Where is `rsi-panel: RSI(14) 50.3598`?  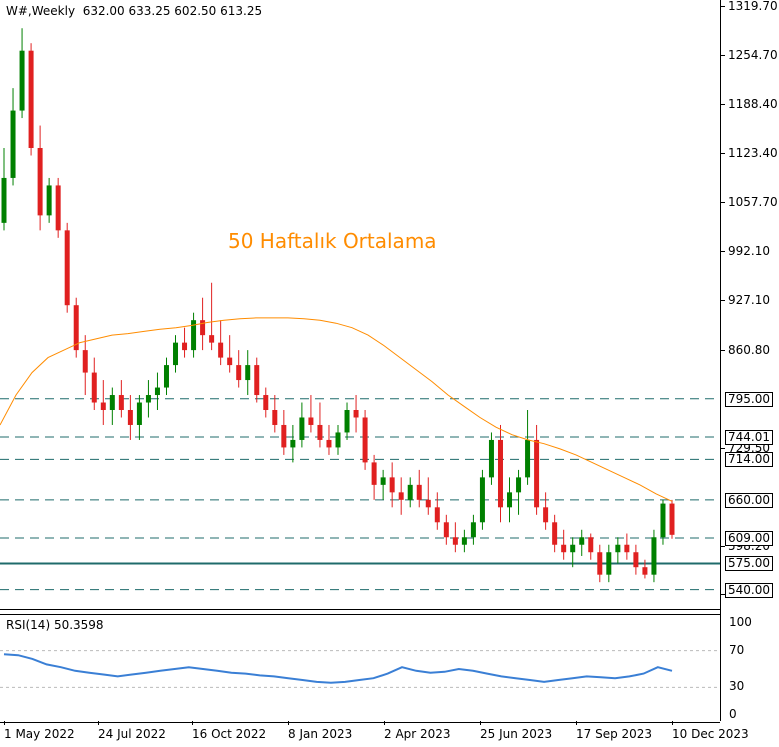
rsi-panel: RSI(14) 50.3598 is located at coordinates (360, 668).